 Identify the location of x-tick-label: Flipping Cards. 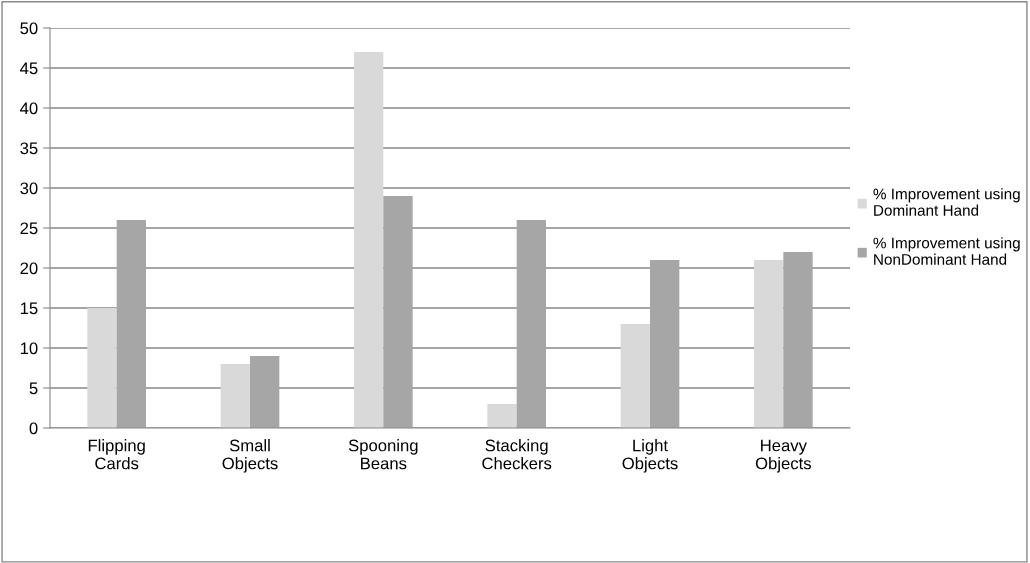
(116, 454).